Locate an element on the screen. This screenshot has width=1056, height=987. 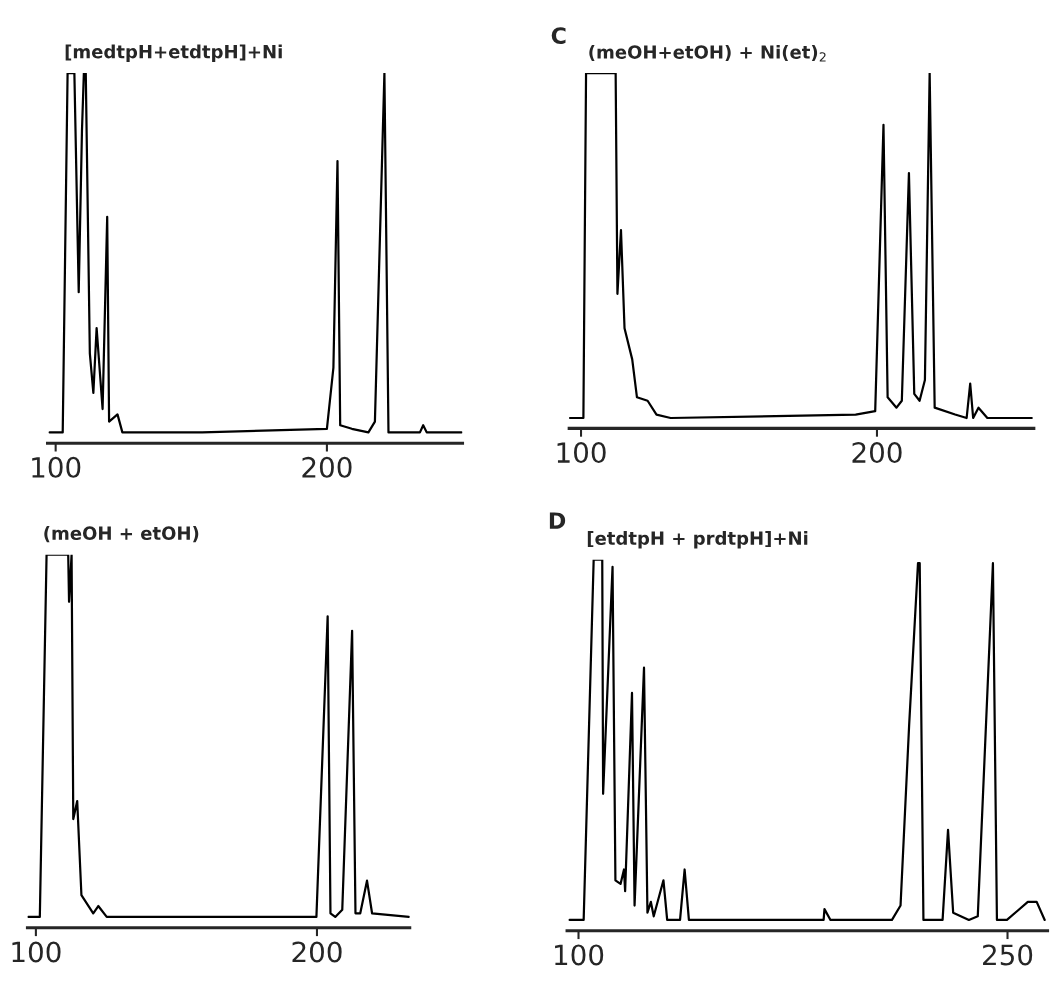
chart-title: [etdtpH + prdtpH]+Ni is located at coordinates (697, 540).